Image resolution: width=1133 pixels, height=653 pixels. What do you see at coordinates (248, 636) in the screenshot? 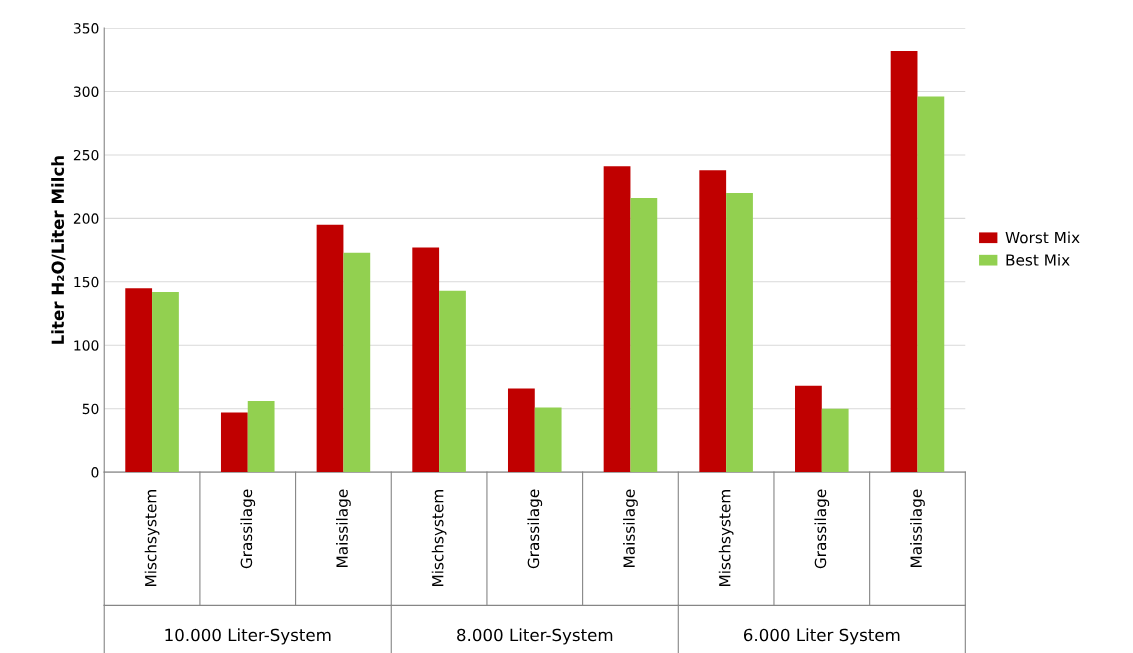
I see `text: 10.000 Liter-System` at bounding box center [248, 636].